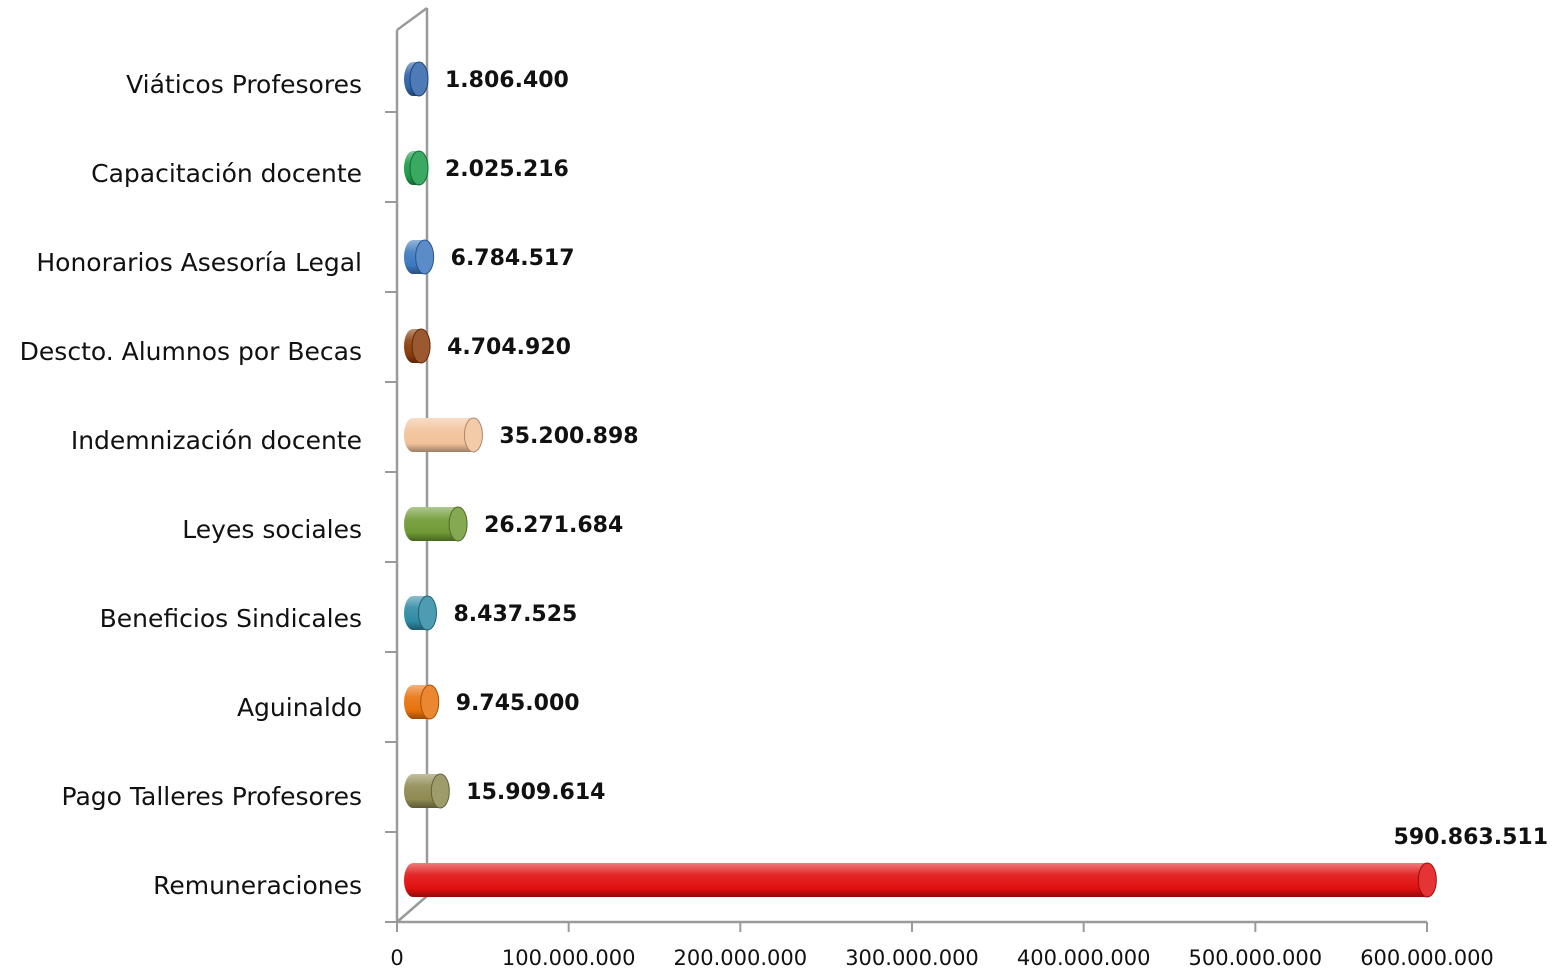 The height and width of the screenshot is (970, 1559). Describe the element at coordinates (272, 529) in the screenshot. I see `category-label: Leyes sociales` at that location.